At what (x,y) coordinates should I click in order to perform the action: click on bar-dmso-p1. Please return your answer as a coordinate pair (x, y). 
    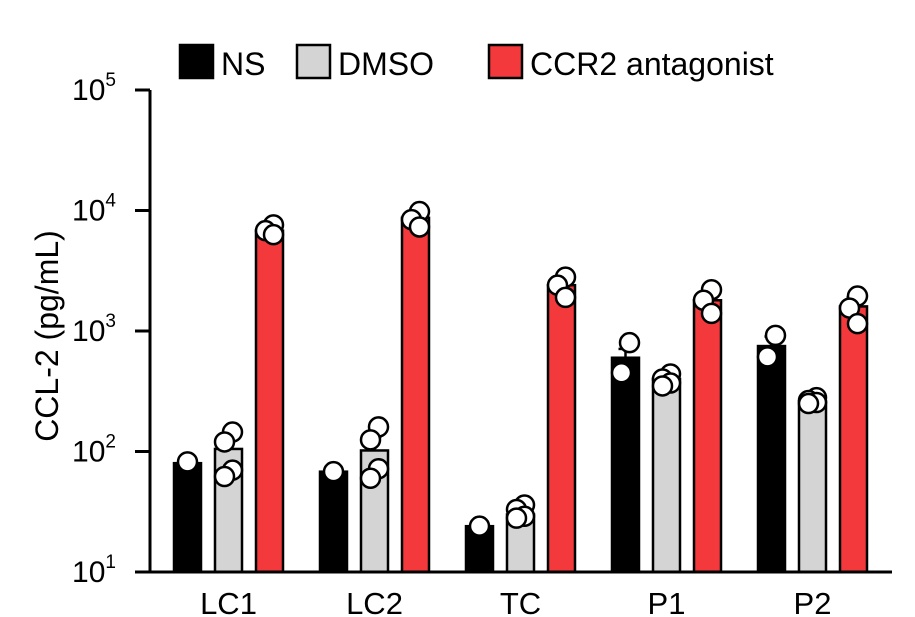
    Looking at the image, I should click on (666, 475).